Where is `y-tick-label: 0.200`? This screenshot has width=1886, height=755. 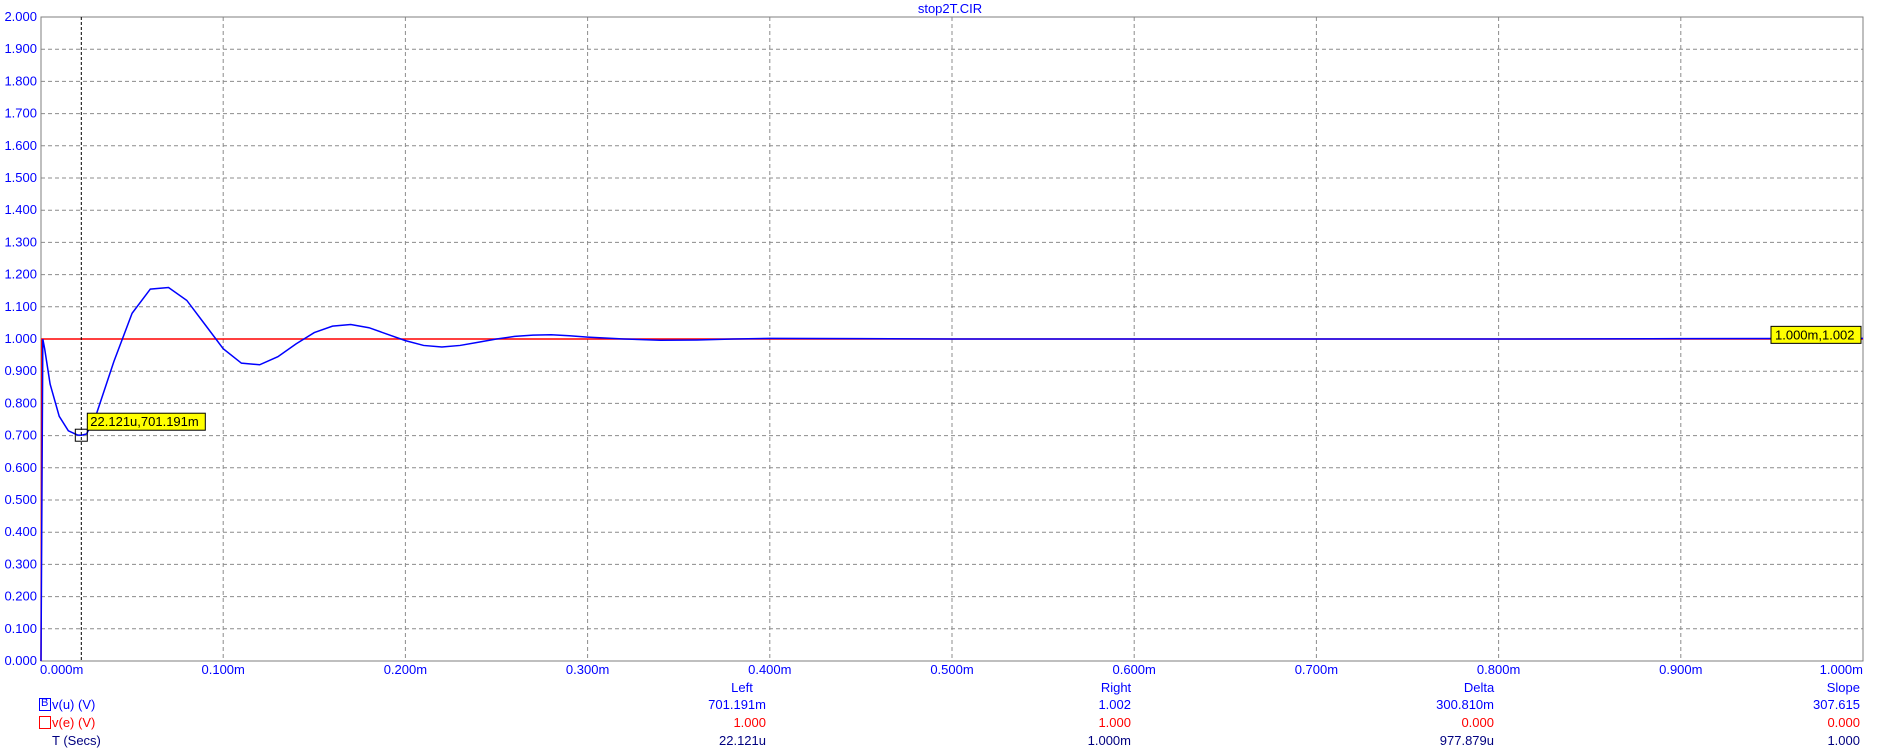 y-tick-label: 0.200 is located at coordinates (20, 596).